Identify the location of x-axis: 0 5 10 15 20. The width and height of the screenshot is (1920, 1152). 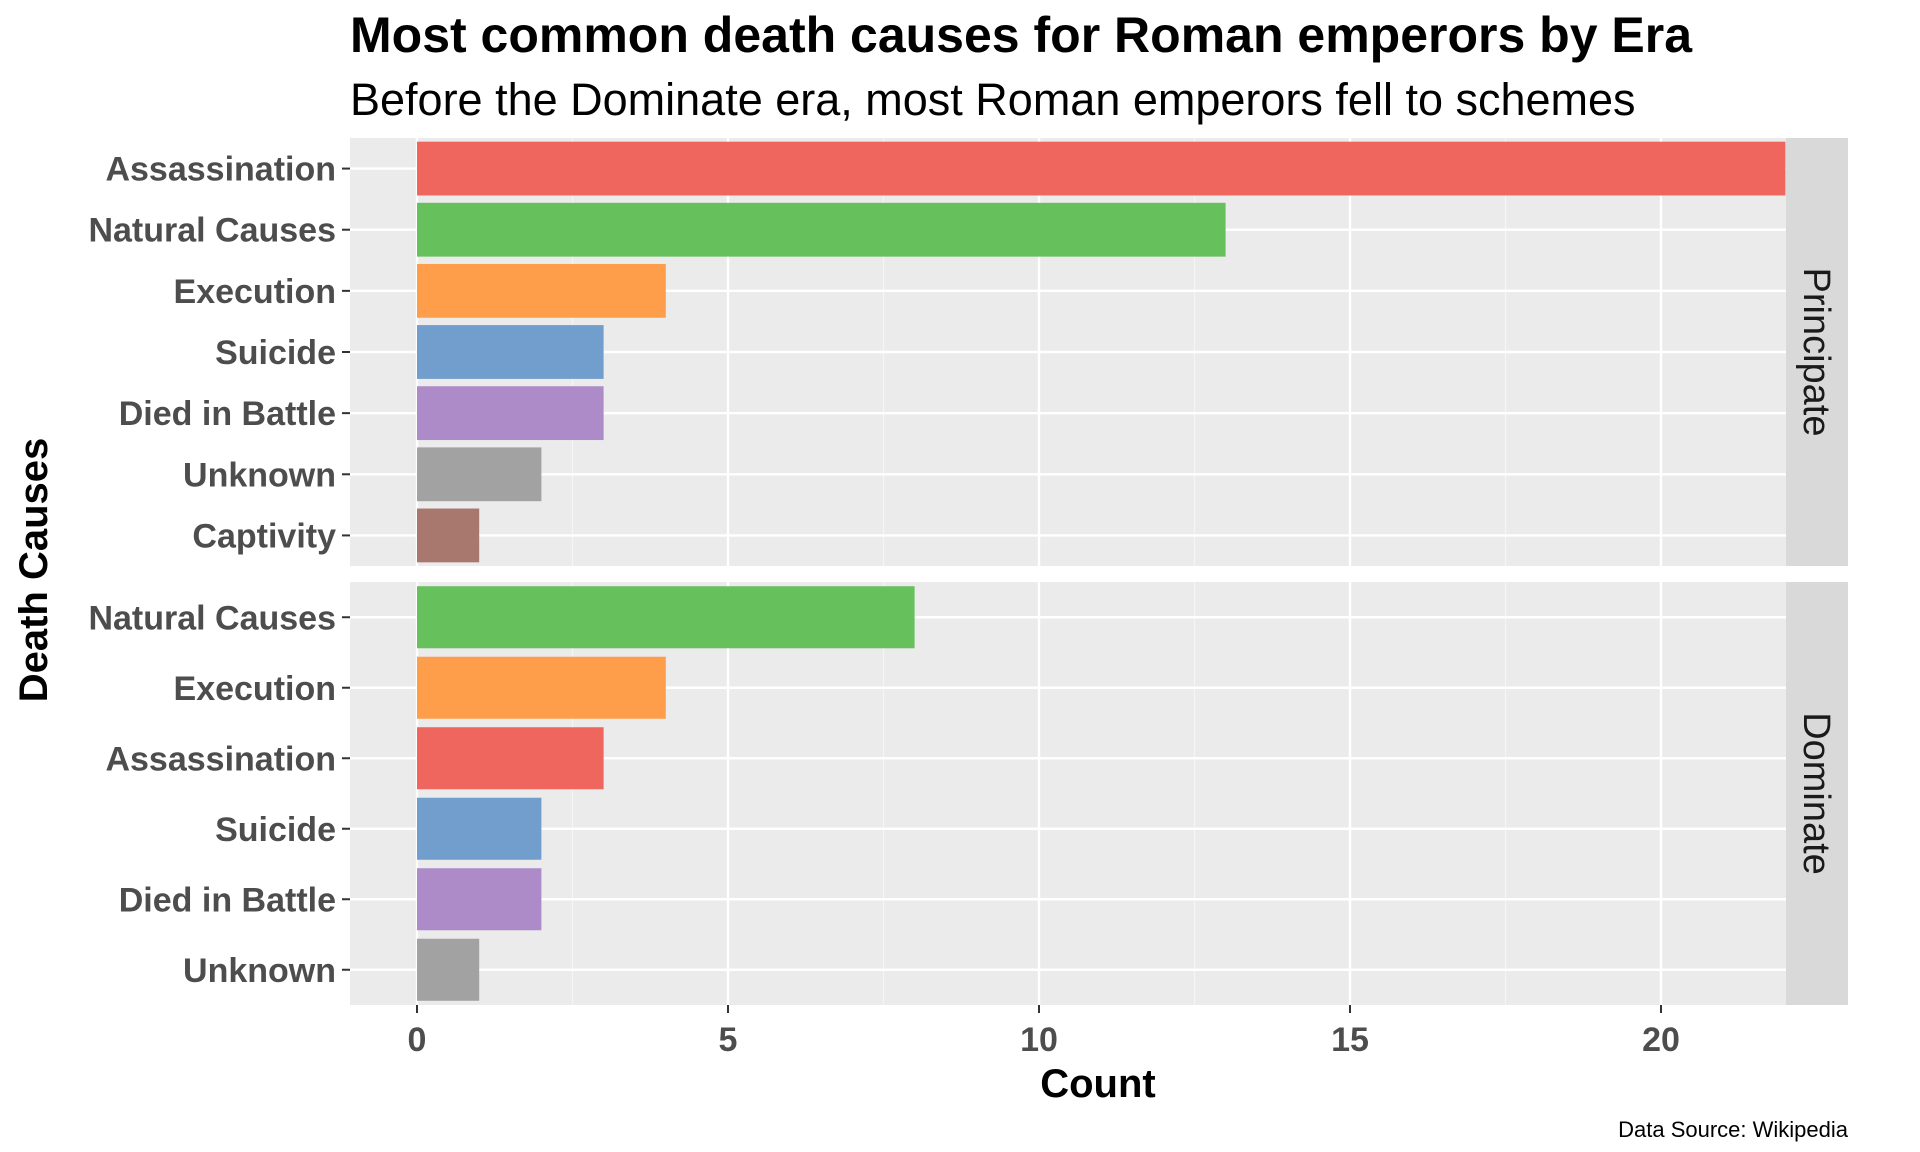
(1044, 1032).